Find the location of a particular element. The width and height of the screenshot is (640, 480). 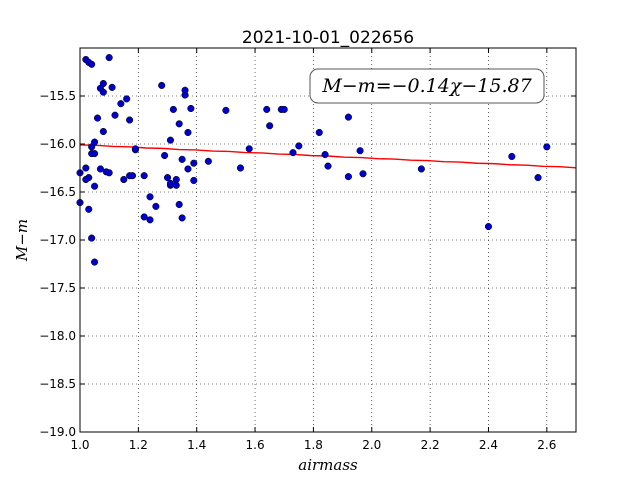

x-tick-label: 1.2 is located at coordinates (138, 445).